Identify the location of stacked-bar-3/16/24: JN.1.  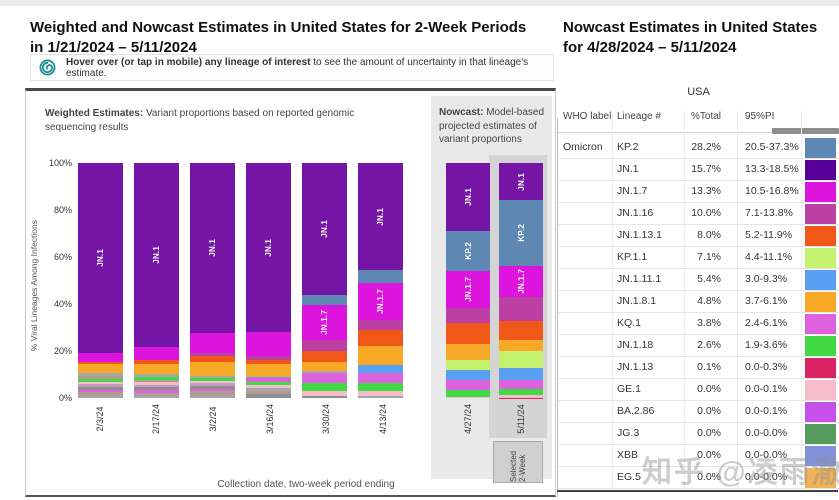
(268, 280).